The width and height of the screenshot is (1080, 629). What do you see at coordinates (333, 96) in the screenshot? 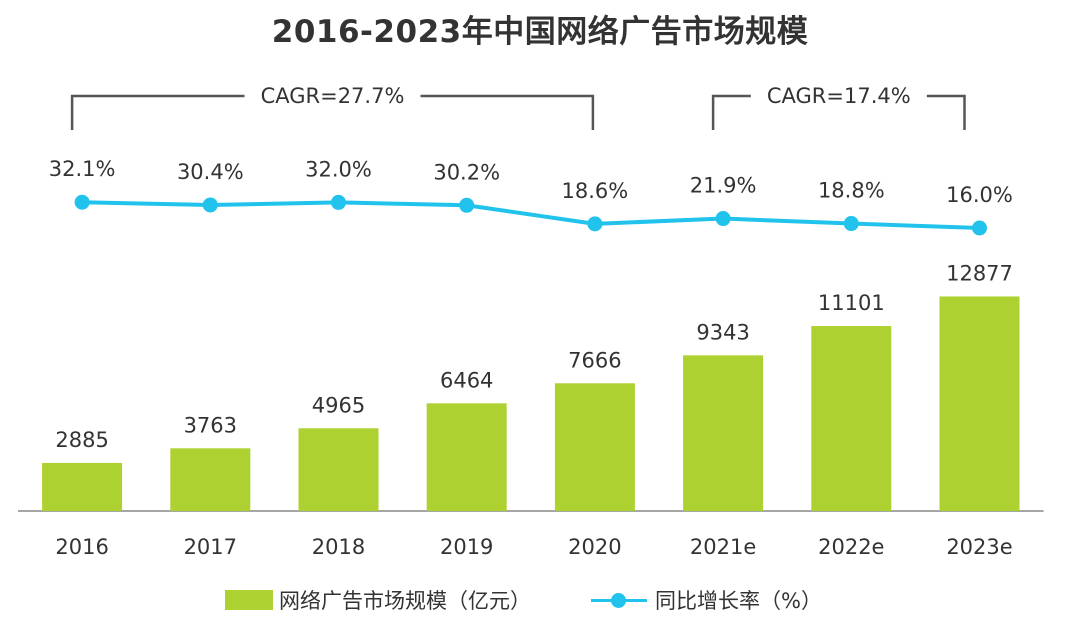
I see `cagr-label-1: CAGR=27.7%` at bounding box center [333, 96].